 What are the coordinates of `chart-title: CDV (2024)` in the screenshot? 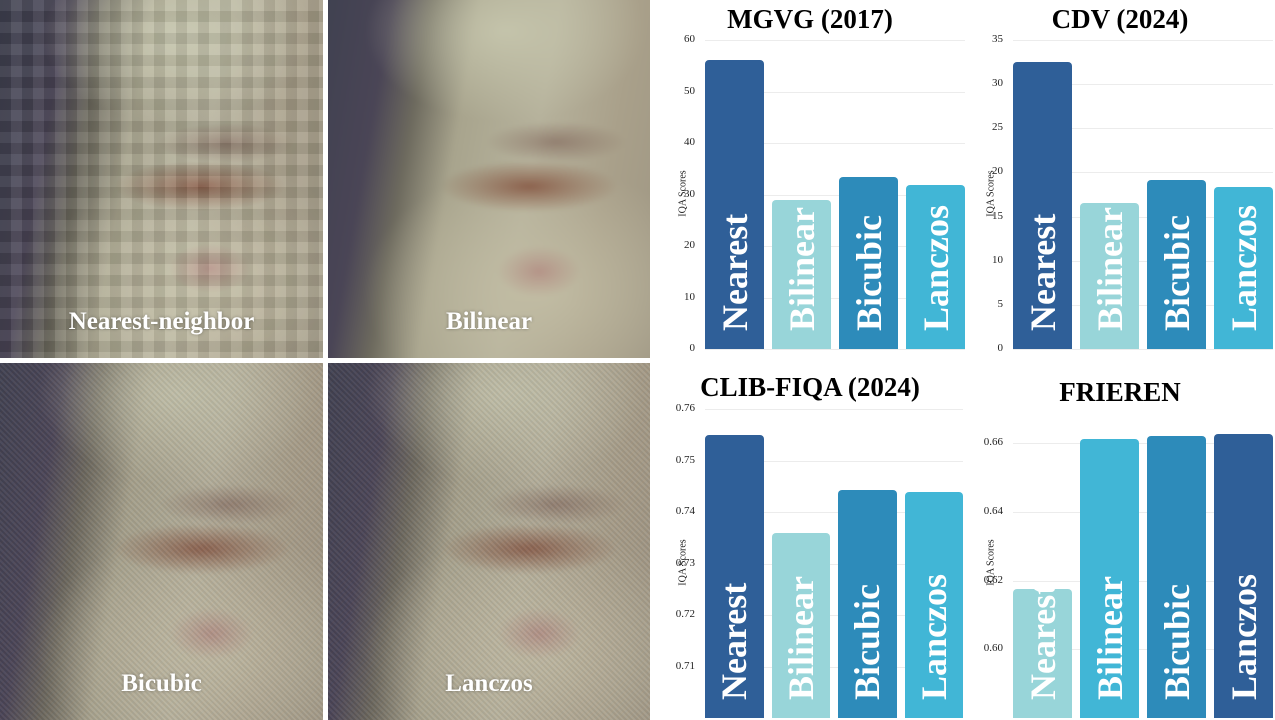 It's located at (1120, 19).